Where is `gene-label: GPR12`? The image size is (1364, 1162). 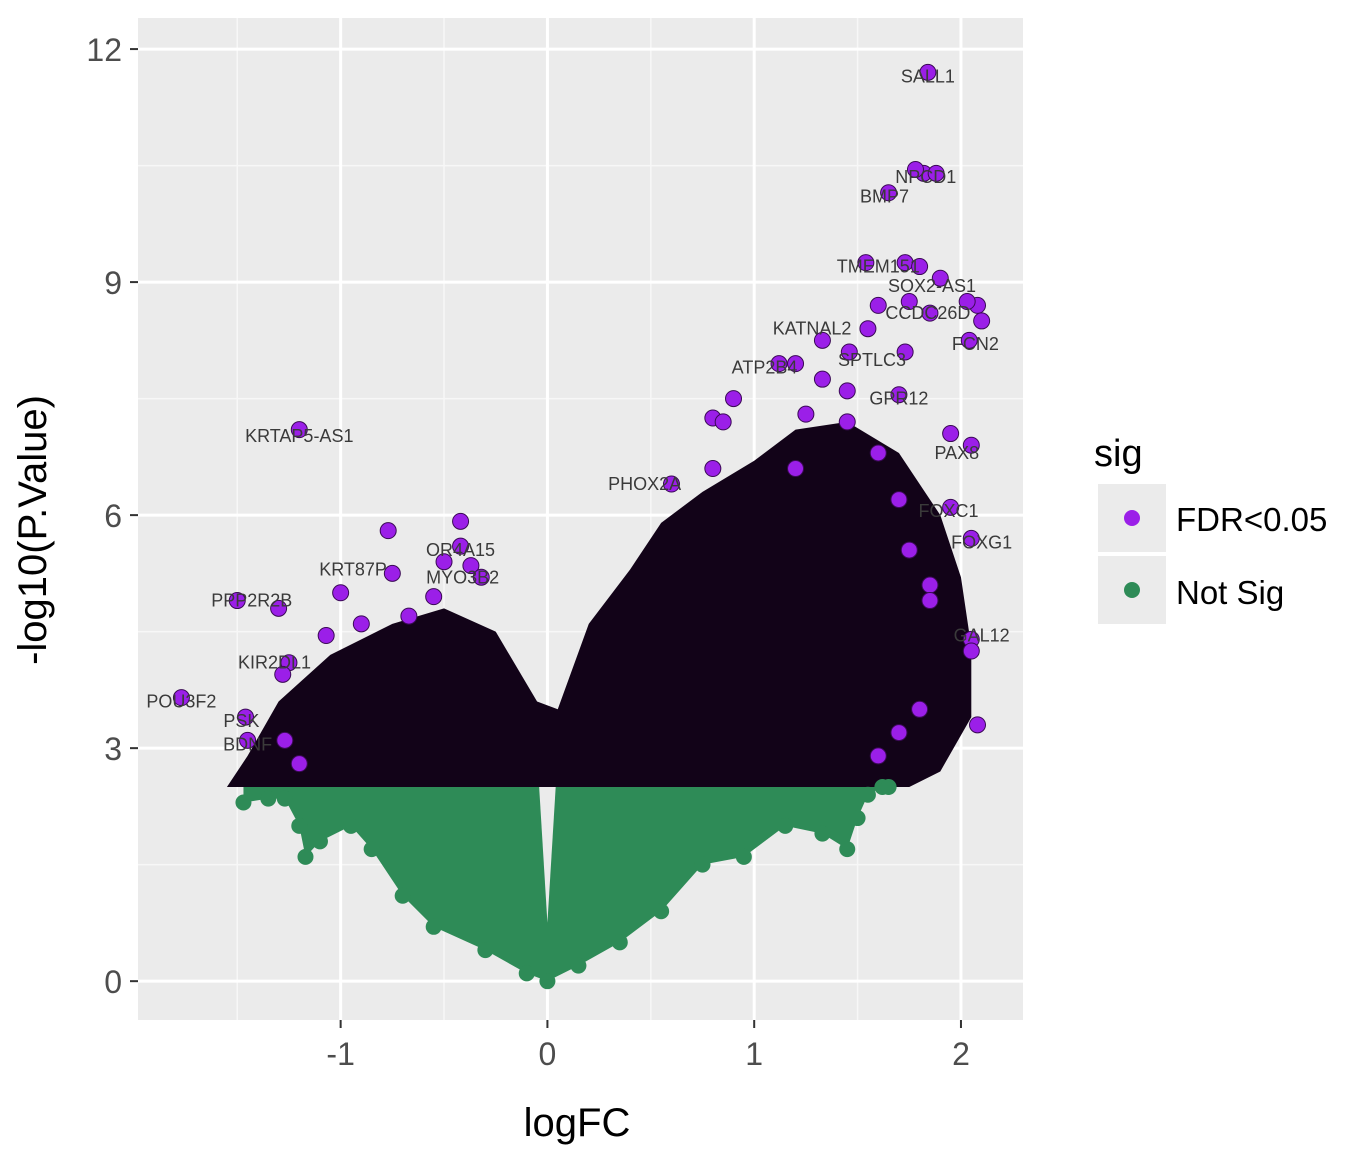
gene-label: GPR12 is located at coordinates (898, 399).